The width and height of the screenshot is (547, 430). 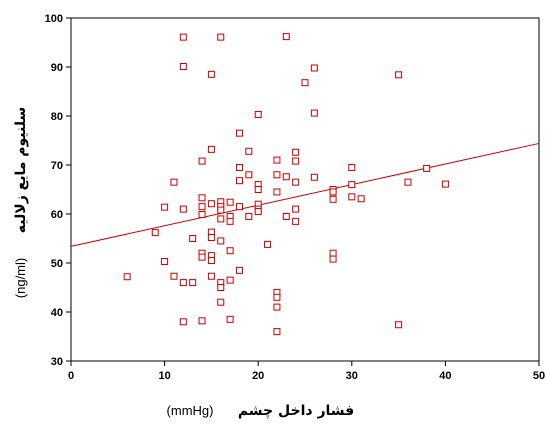 What do you see at coordinates (445, 376) in the screenshot?
I see `x-tick-label: 40` at bounding box center [445, 376].